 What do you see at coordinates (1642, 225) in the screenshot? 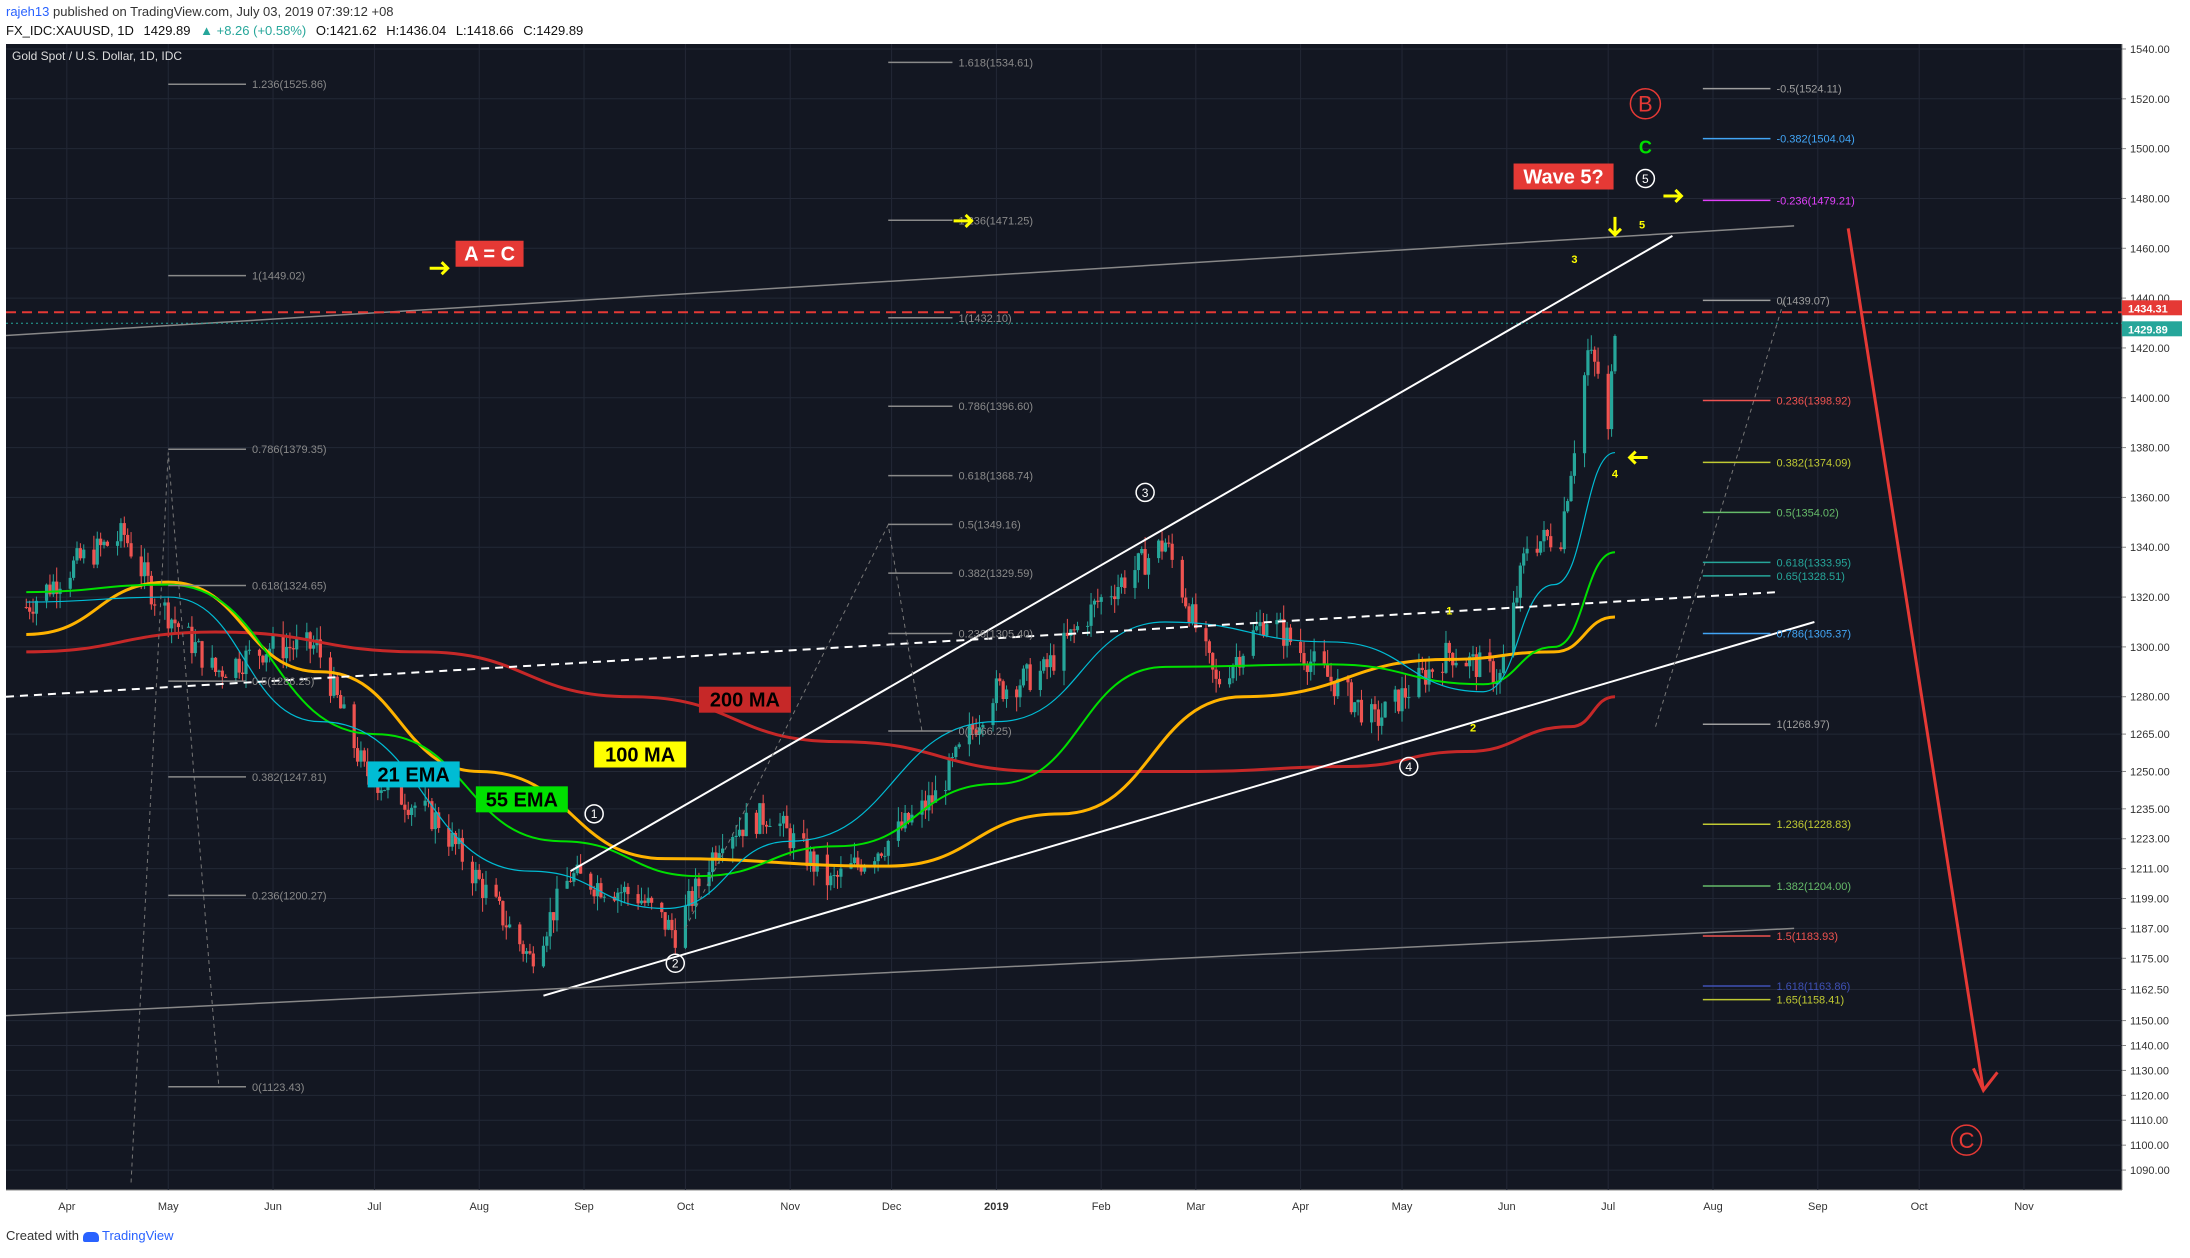
I see `subwave-label-5: 5` at bounding box center [1642, 225].